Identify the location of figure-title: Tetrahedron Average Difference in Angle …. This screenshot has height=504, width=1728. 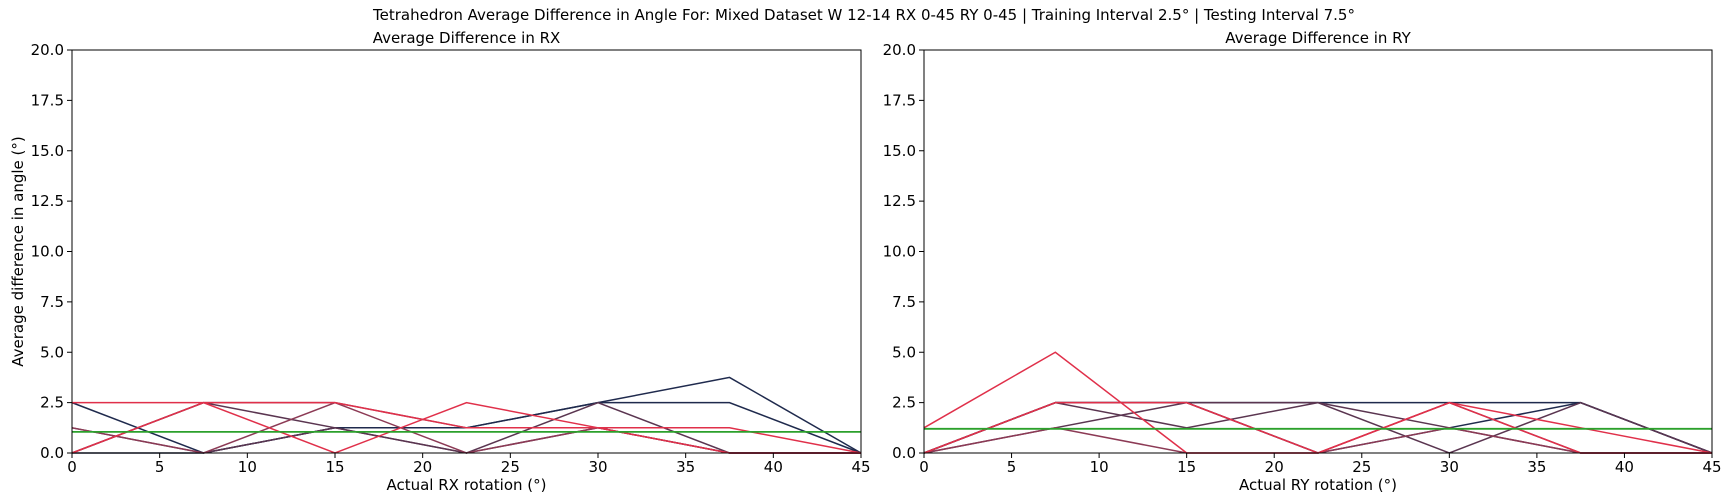
(864, 15).